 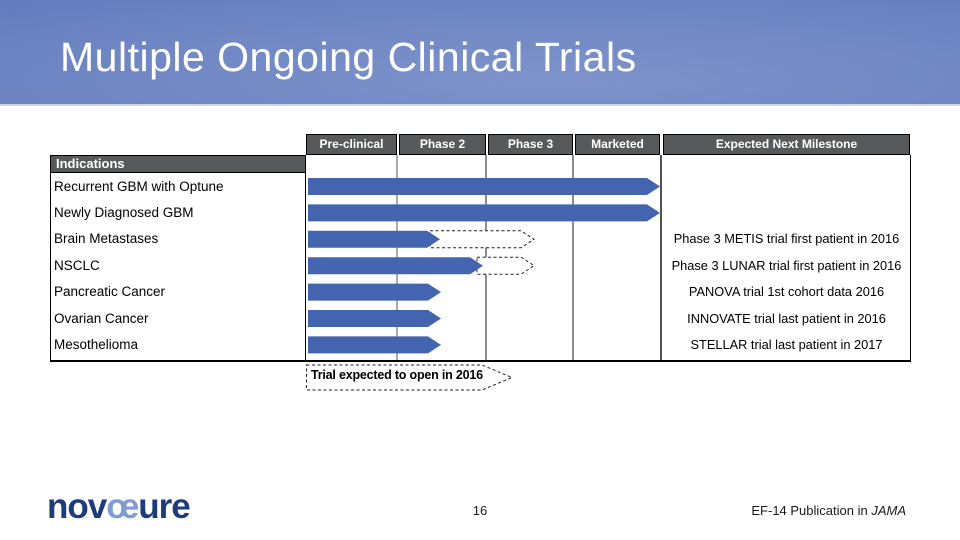 What do you see at coordinates (178, 164) in the screenshot?
I see `indications-header: Indications` at bounding box center [178, 164].